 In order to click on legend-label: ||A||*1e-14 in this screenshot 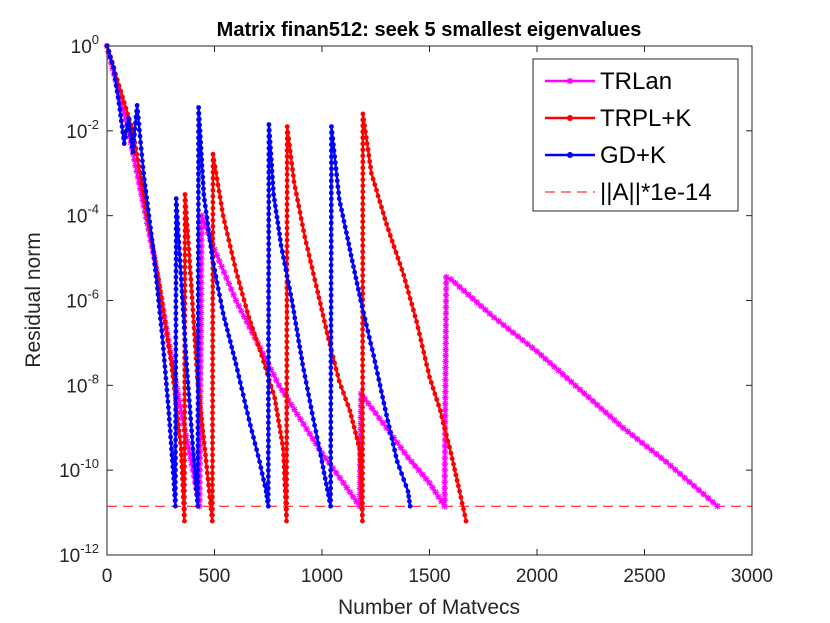, I will do `click(656, 192)`.